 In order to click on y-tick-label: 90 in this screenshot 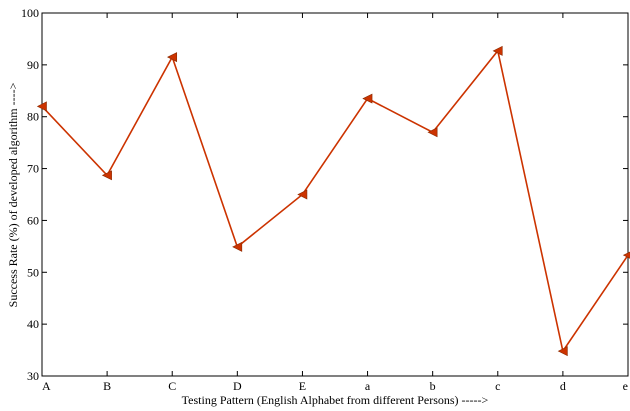, I will do `click(33, 65)`.